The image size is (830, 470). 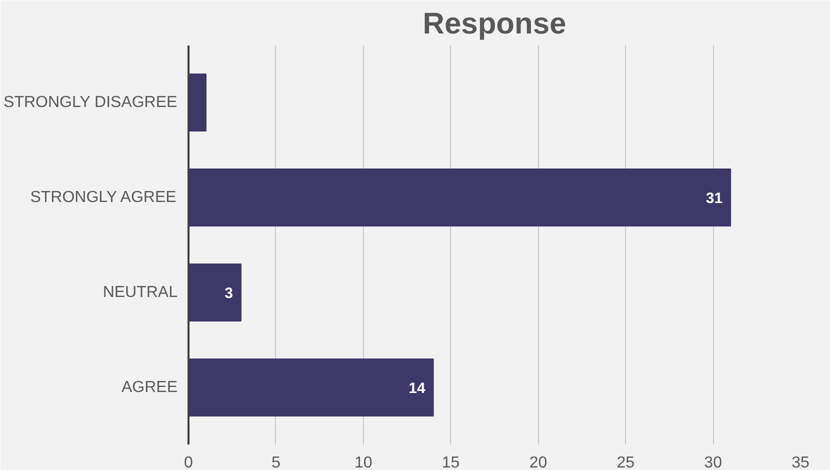 What do you see at coordinates (801, 462) in the screenshot?
I see `x-tick-label: 35` at bounding box center [801, 462].